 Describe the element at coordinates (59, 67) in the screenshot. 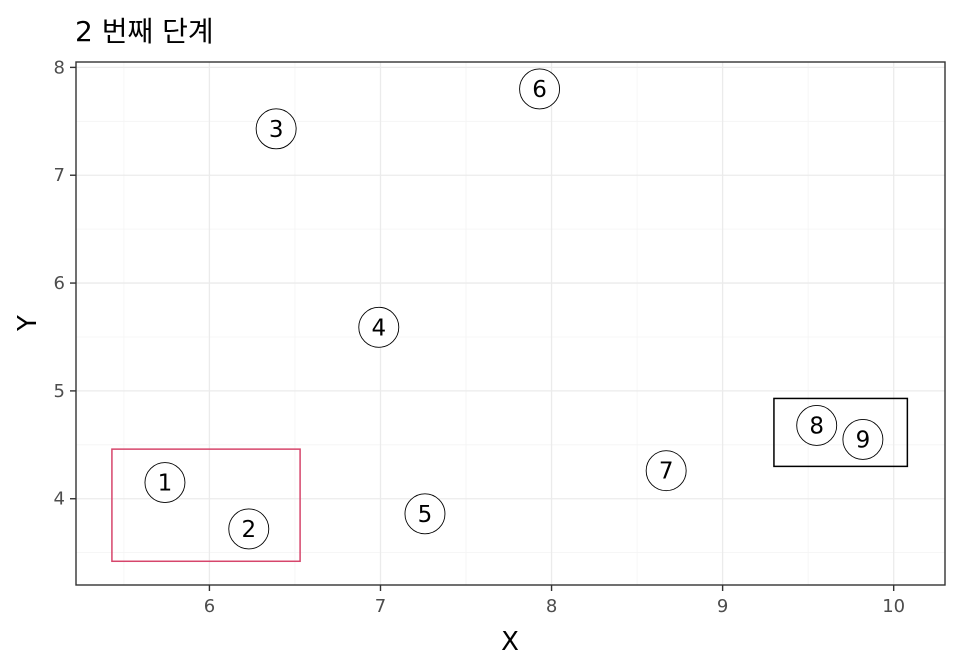

I see `y-tick-label: 8` at that location.